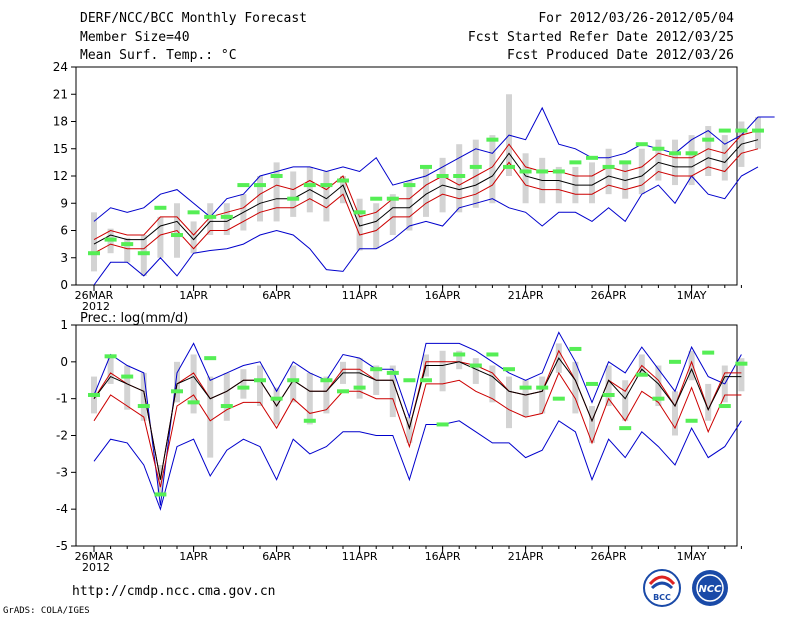 Image resolution: width=800 pixels, height=618 pixels. I want to click on panel1-xtick-label: 1MAY, so click(692, 295).